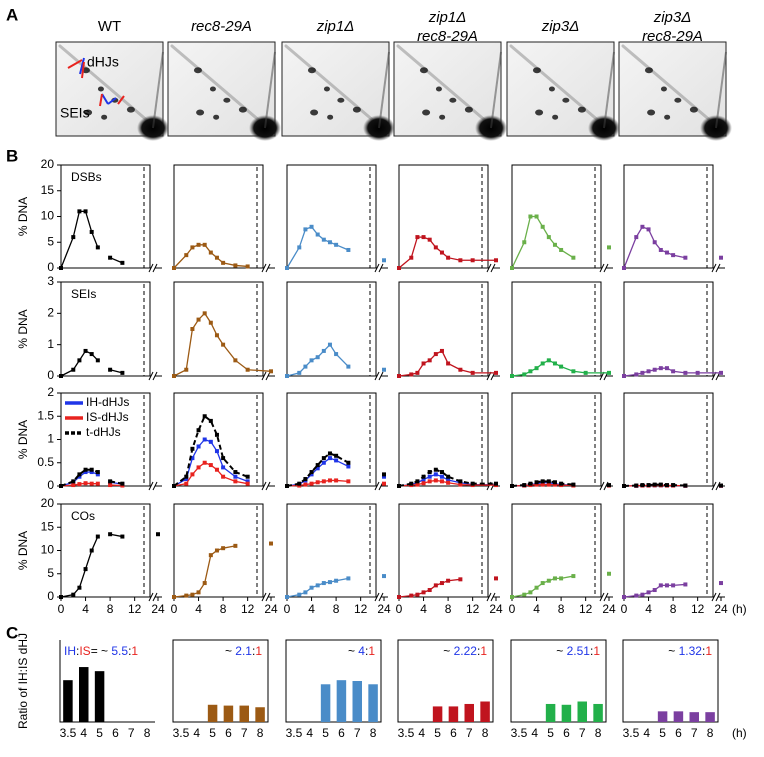 The height and width of the screenshot is (757, 764). I want to click on ratio-part: 1, so click(708, 651).